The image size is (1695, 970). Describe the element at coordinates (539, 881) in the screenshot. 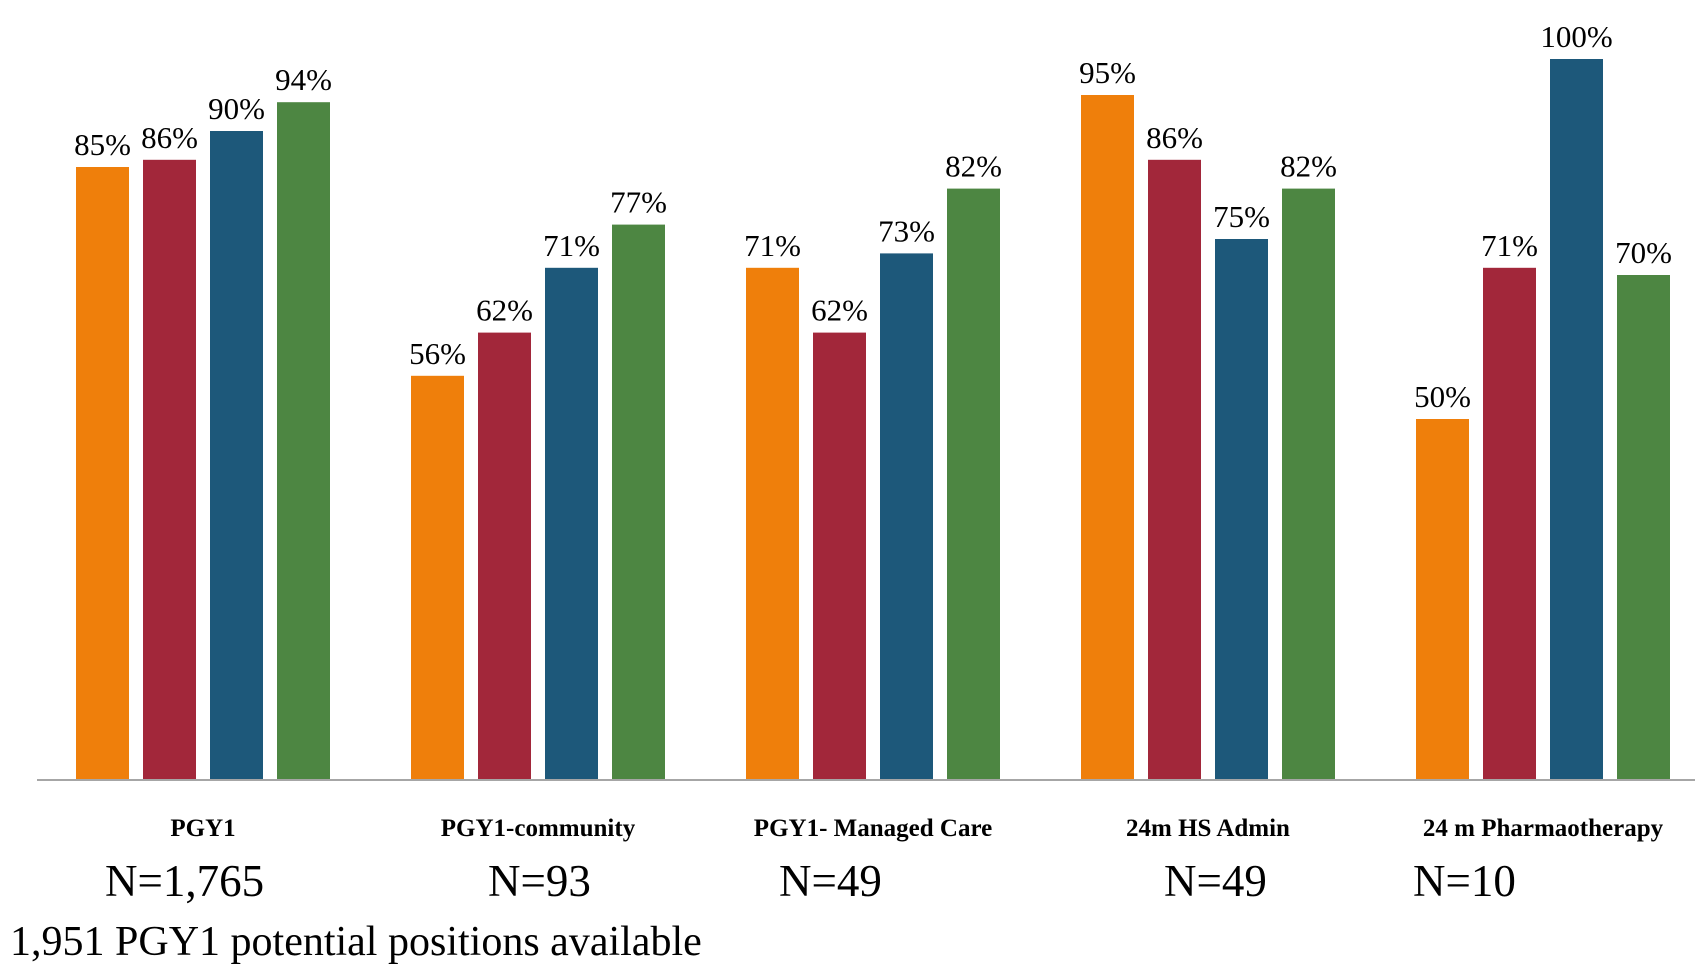

I see `n-label: N=93` at that location.